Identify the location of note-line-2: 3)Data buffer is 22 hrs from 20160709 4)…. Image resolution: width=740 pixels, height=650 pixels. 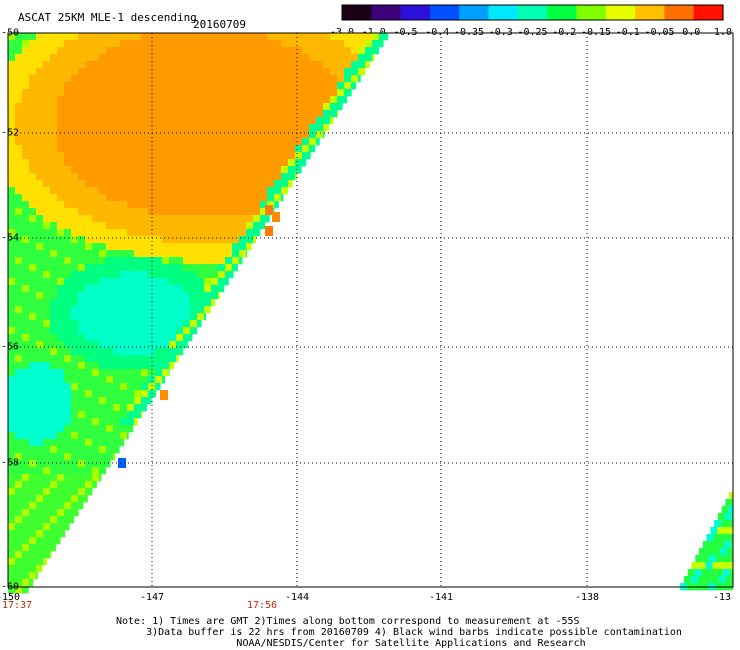
(414, 632).